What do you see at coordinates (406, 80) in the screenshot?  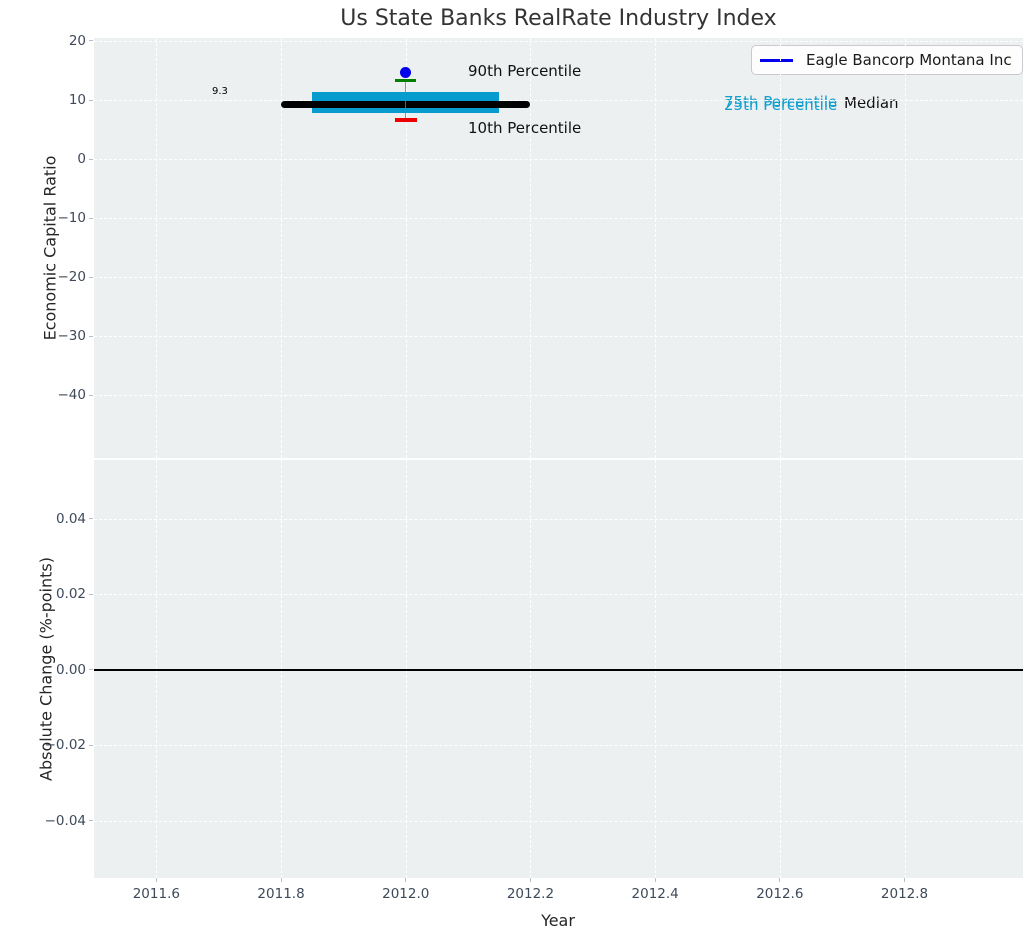 I see `industry-p90-cap` at bounding box center [406, 80].